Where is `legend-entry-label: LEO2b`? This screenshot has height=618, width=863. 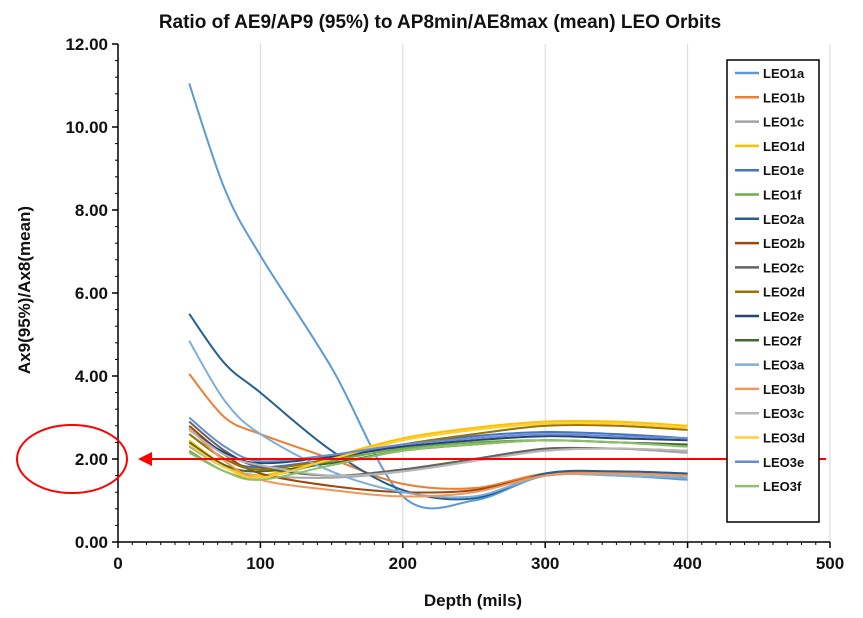 legend-entry-label: LEO2b is located at coordinates (784, 243).